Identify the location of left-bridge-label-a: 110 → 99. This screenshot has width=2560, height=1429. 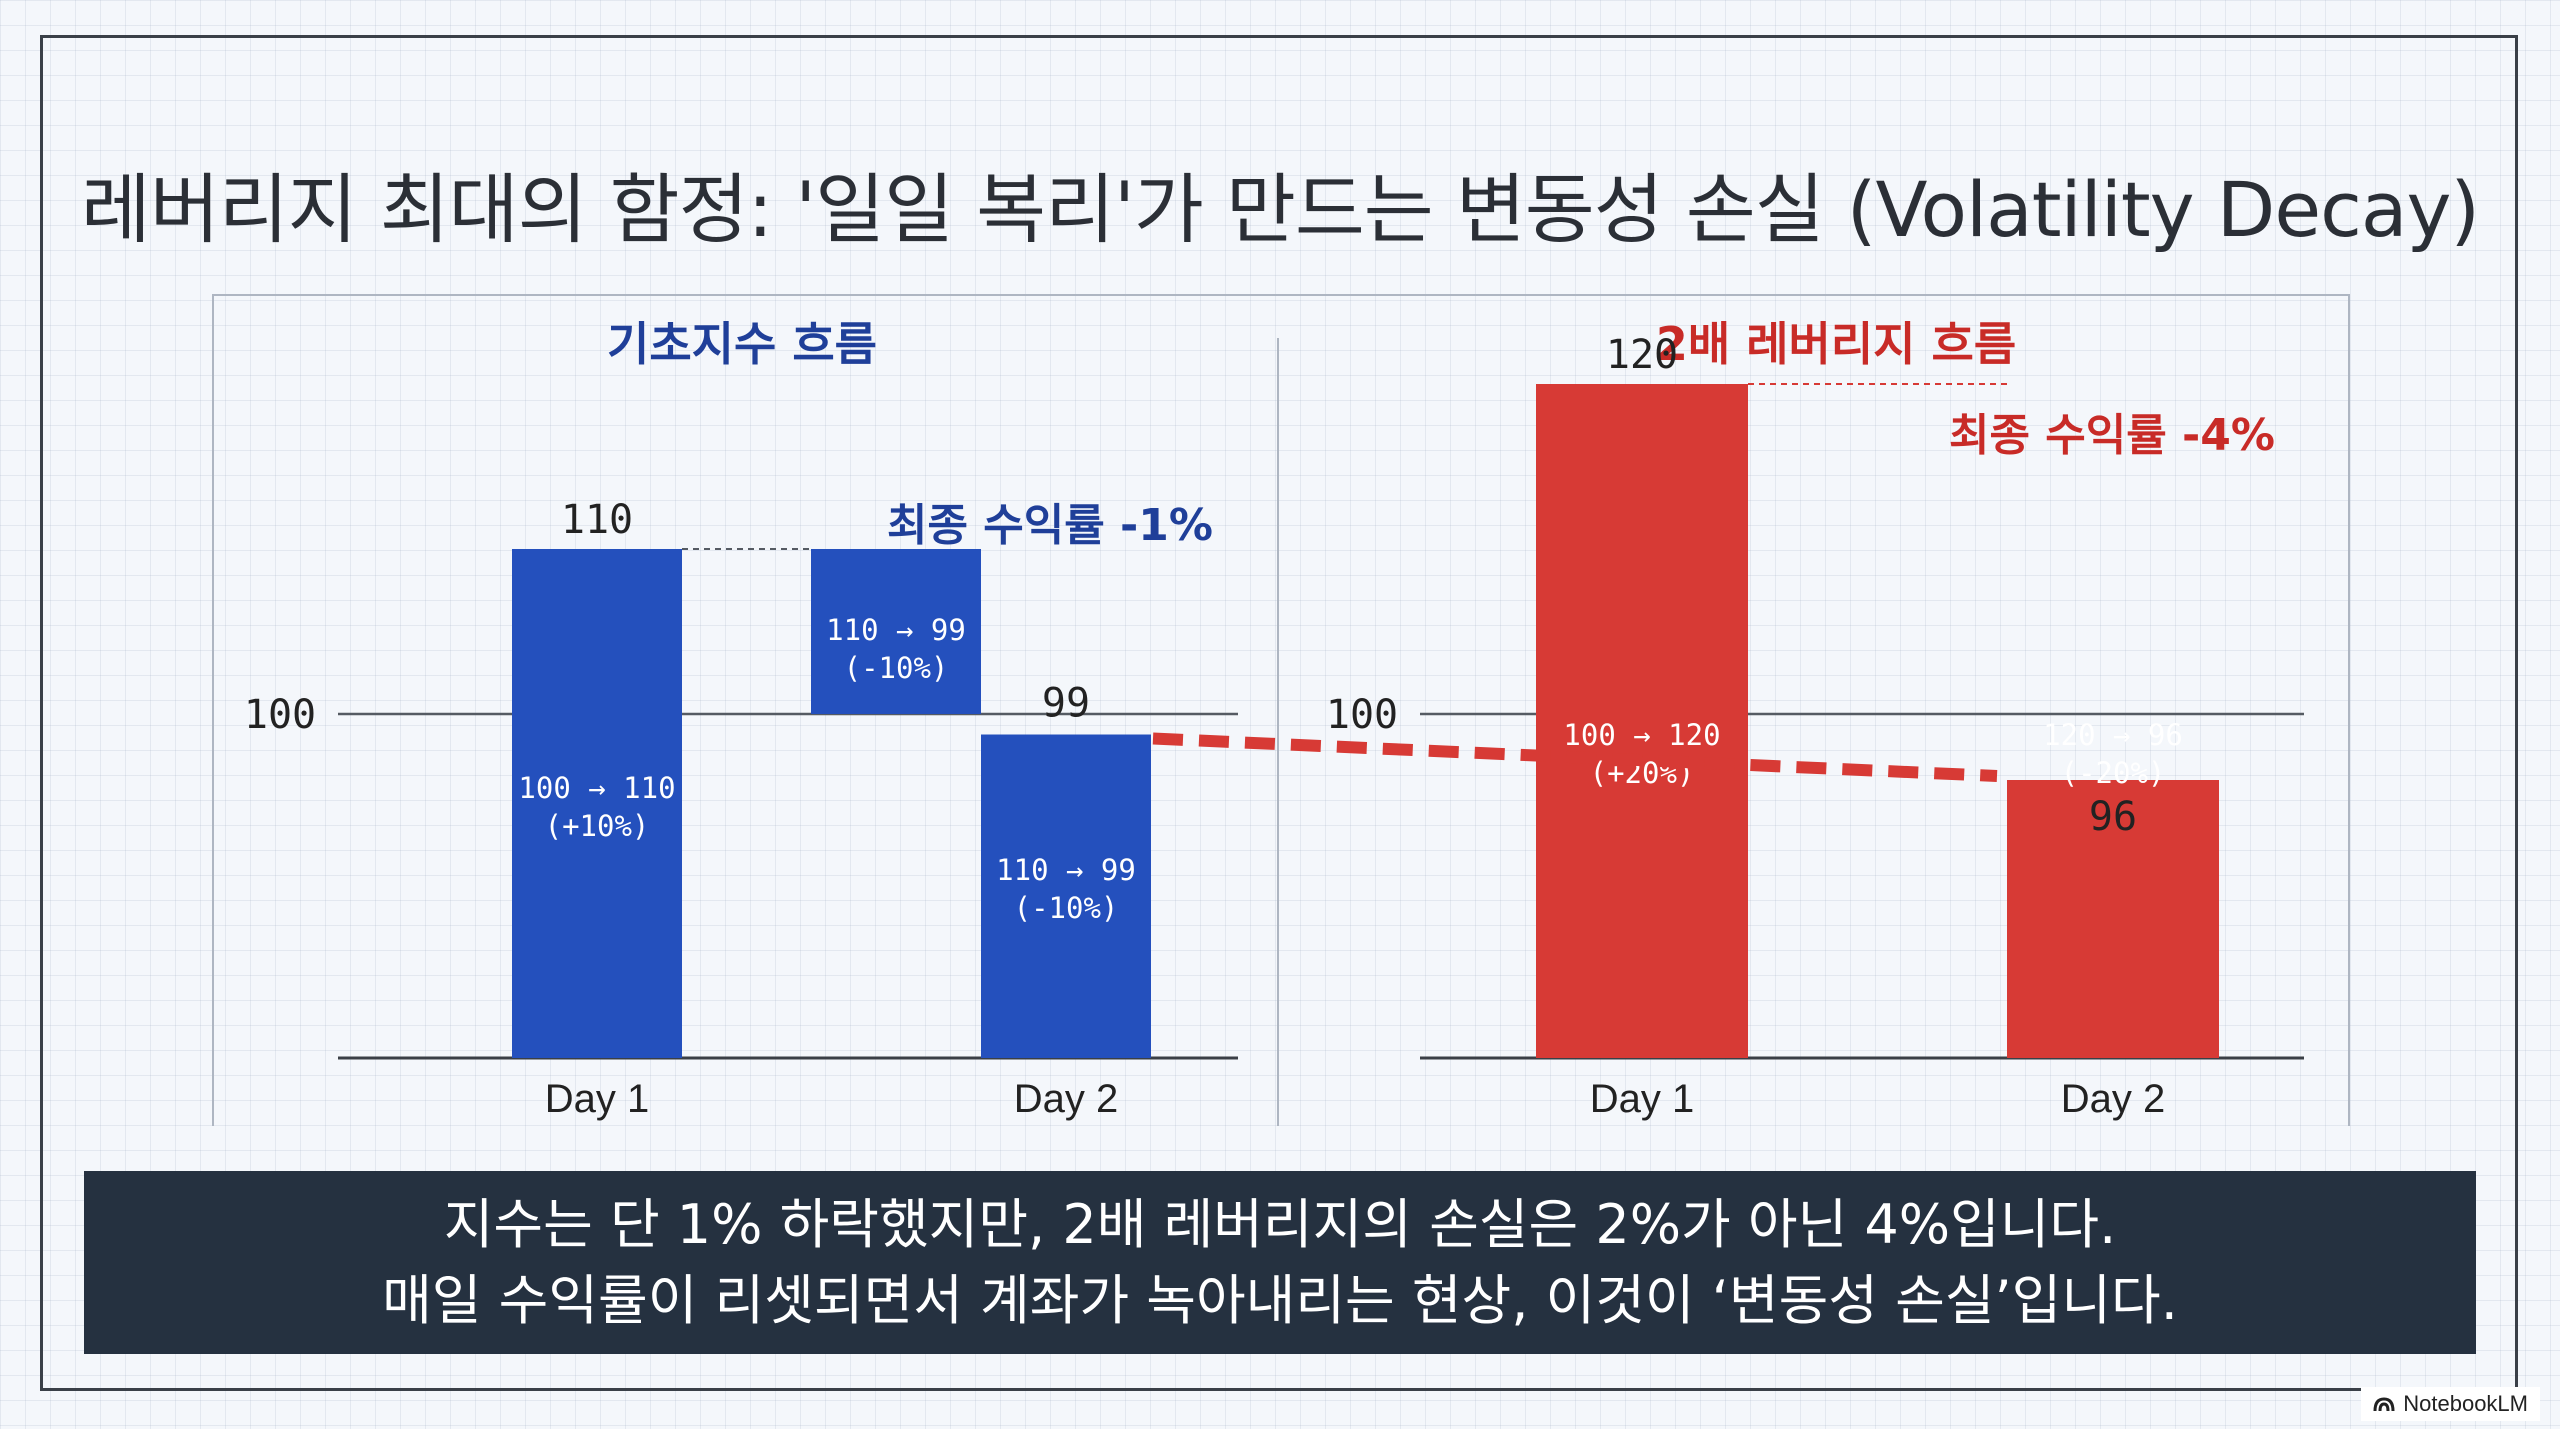
(896, 630).